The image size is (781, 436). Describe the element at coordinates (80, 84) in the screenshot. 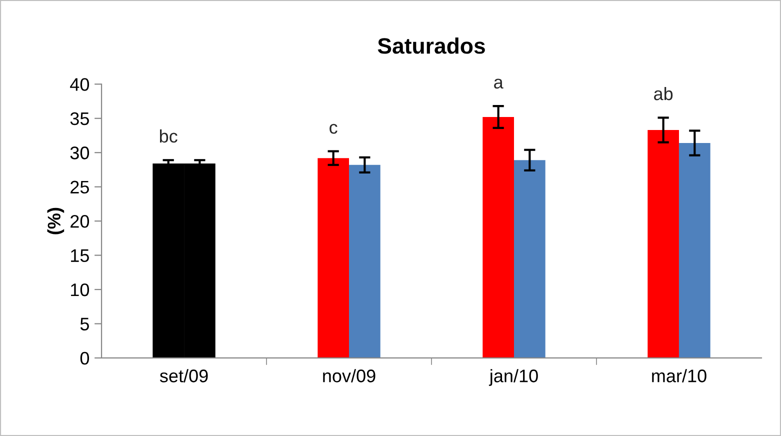

I see `y-tick-label: 40` at that location.